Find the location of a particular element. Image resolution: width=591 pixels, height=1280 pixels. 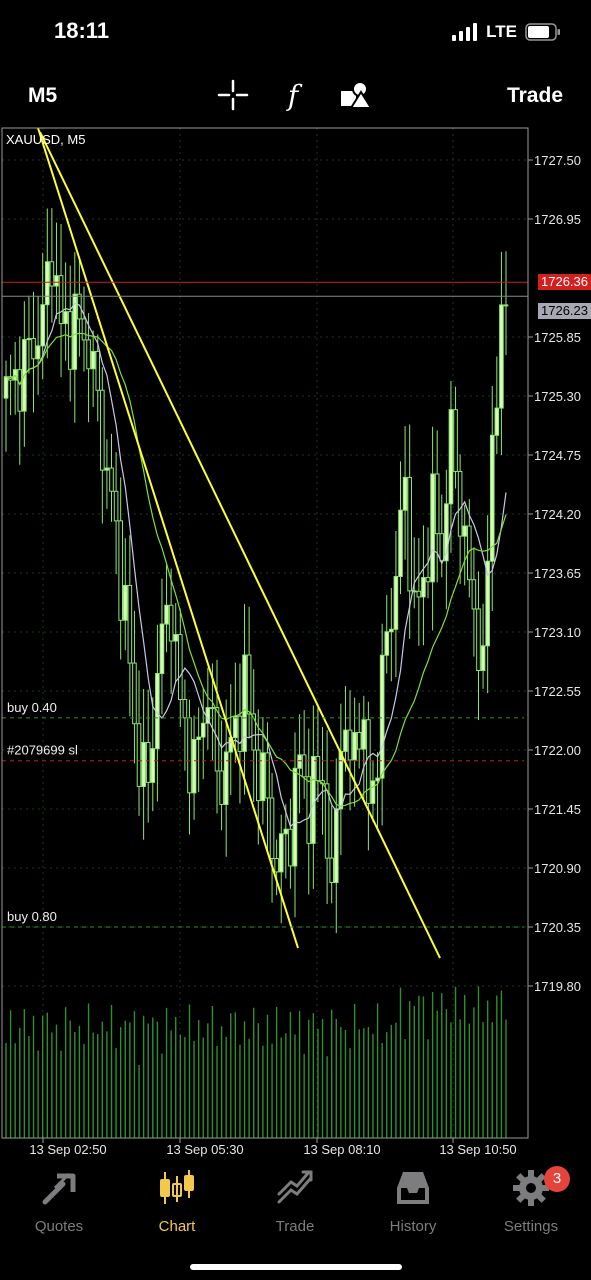

price-label: 1726.95 is located at coordinates (557, 219).